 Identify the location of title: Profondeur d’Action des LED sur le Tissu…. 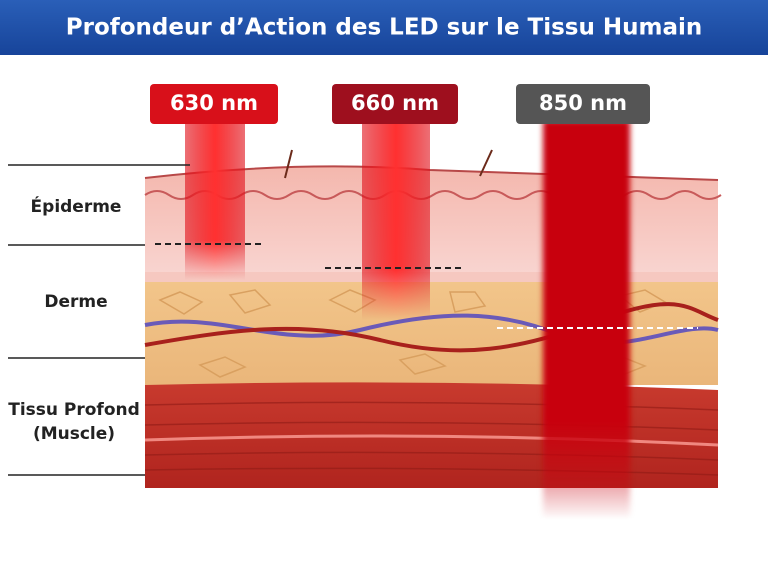
(384, 28).